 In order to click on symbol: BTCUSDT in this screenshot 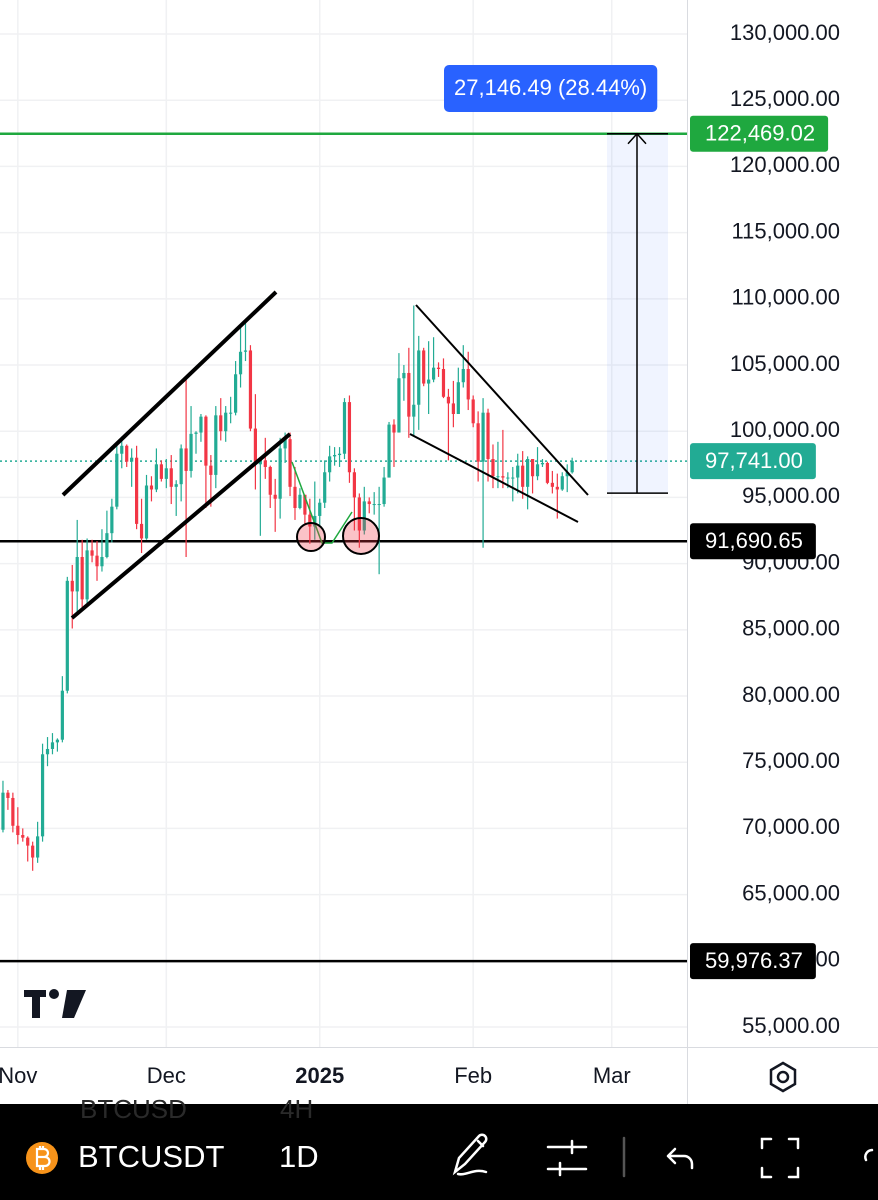, I will do `click(151, 1156)`.